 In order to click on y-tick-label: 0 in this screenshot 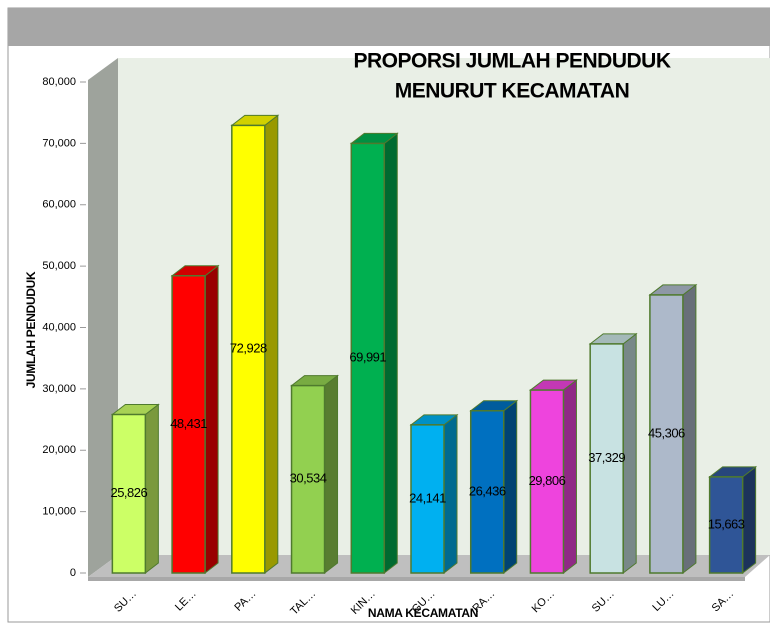, I will do `click(73, 573)`.